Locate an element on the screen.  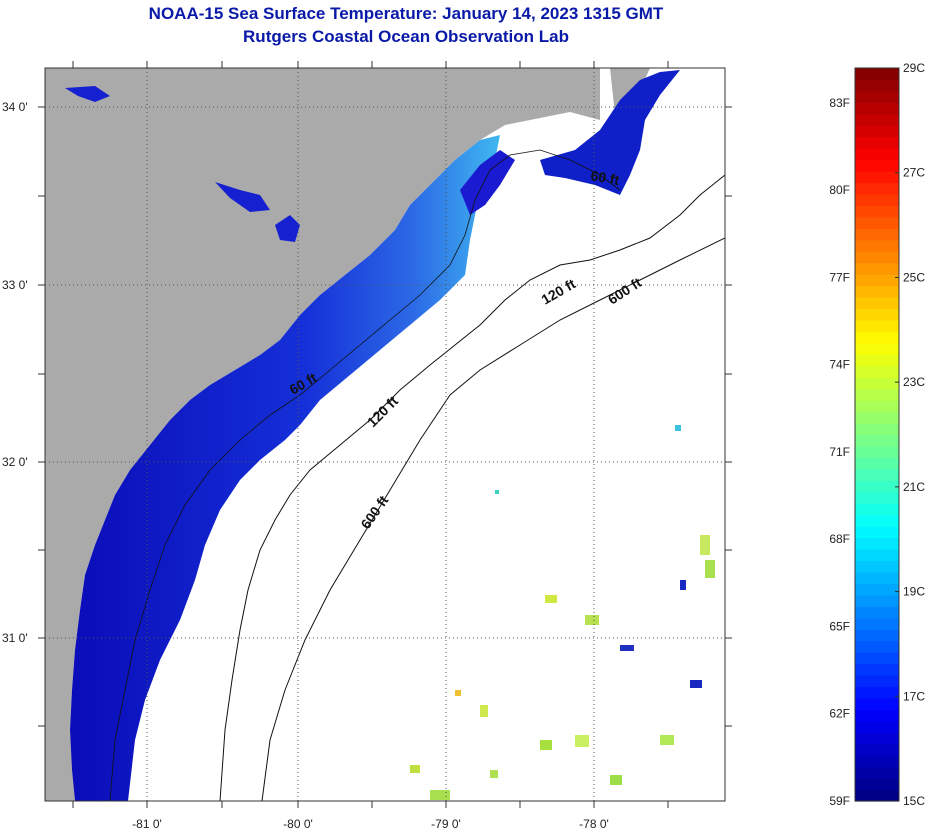
northeast-cold-patch is located at coordinates (610, 132).